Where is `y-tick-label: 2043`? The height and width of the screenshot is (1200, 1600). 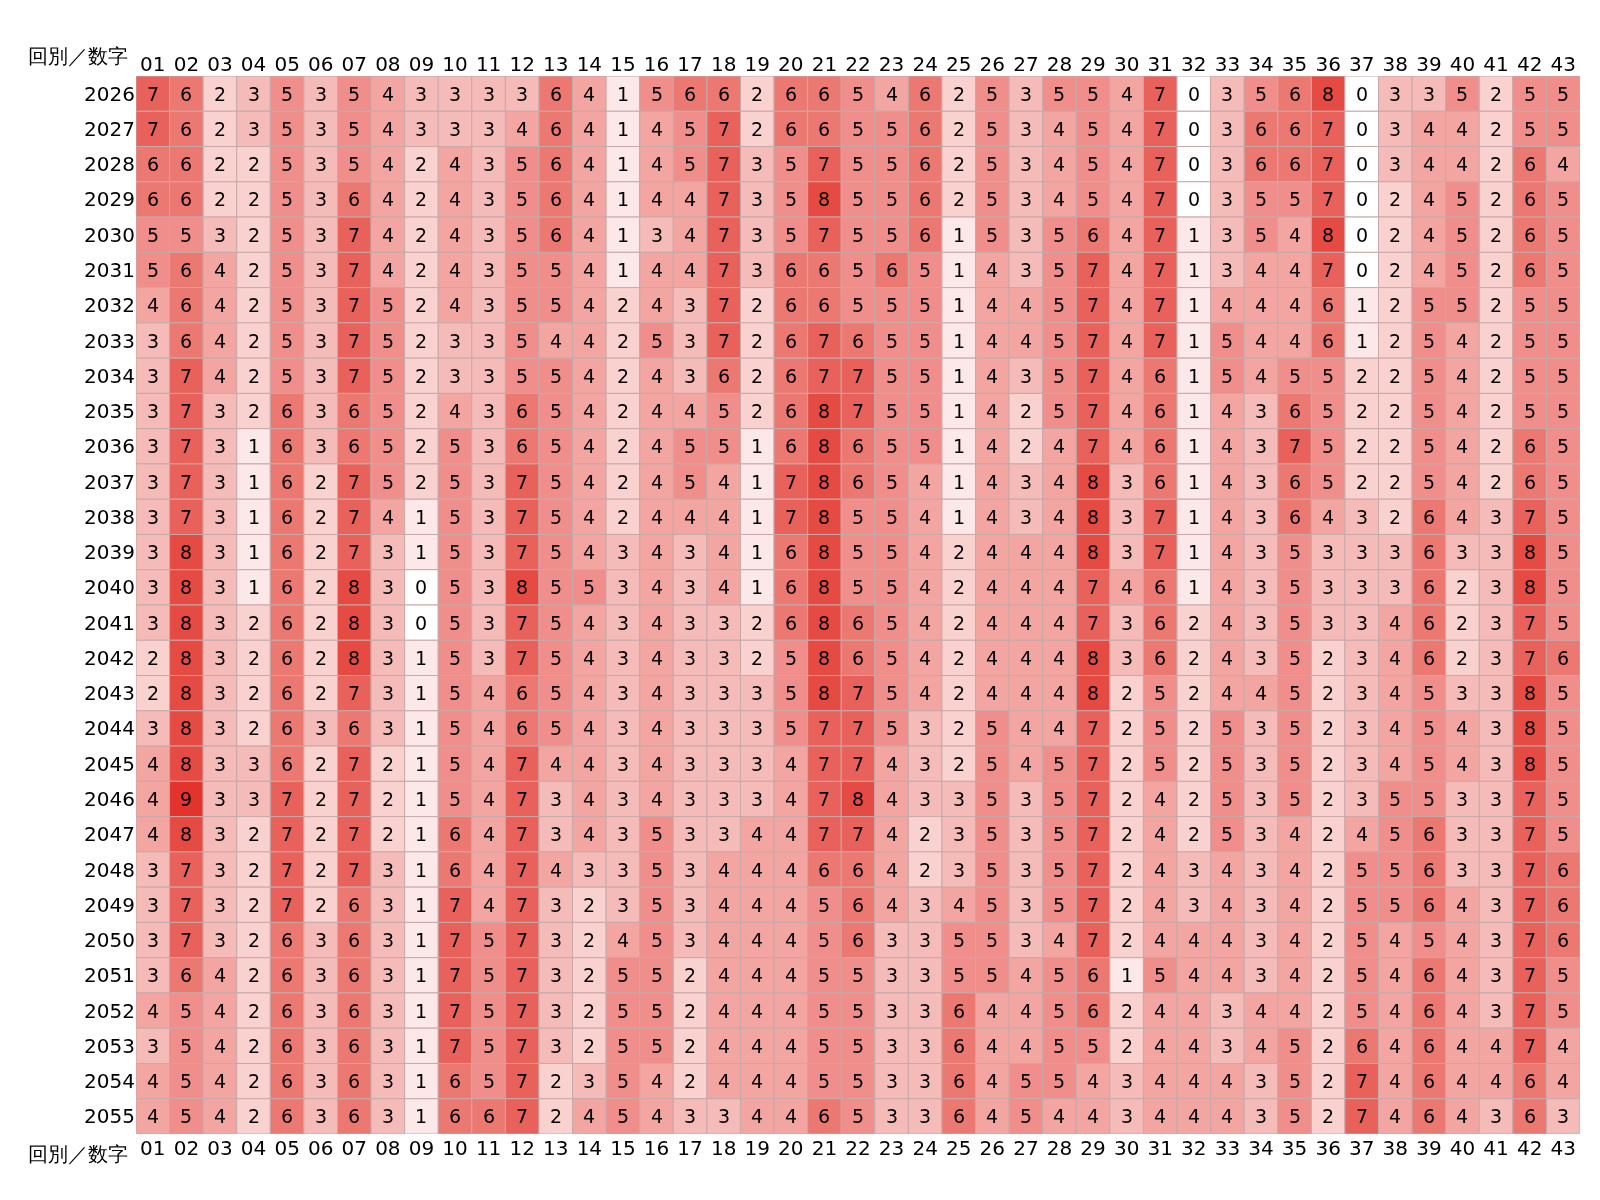
y-tick-label: 2043 is located at coordinates (109, 693).